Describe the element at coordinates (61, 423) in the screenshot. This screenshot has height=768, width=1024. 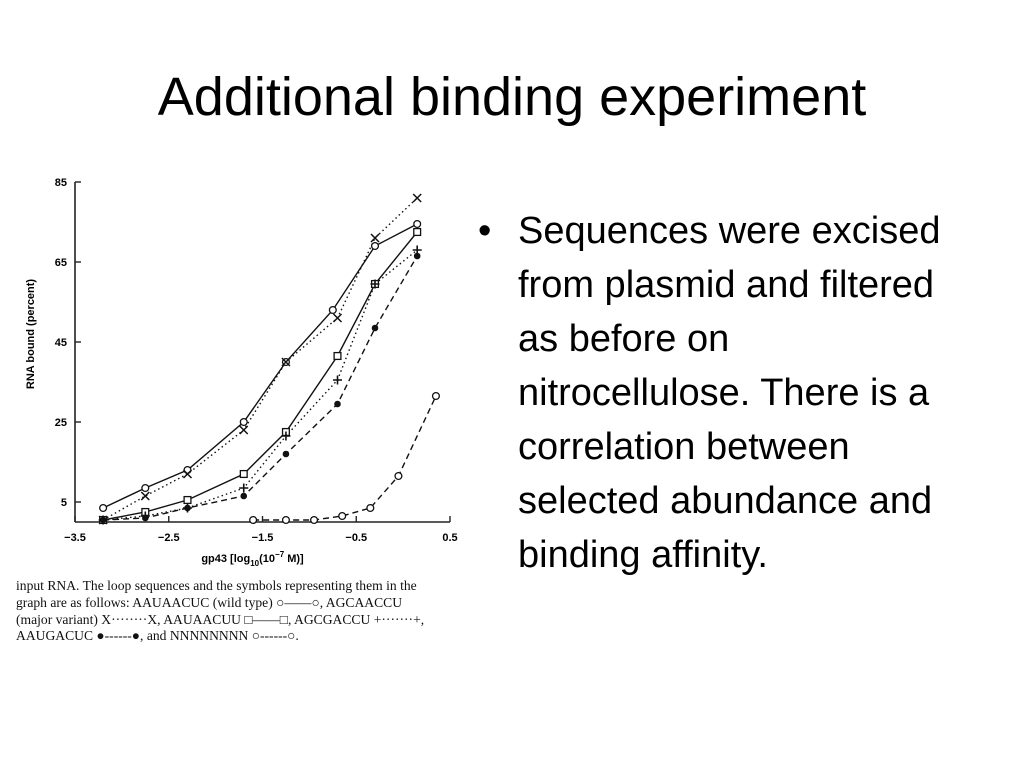
I see `y-tick-label: 25` at that location.